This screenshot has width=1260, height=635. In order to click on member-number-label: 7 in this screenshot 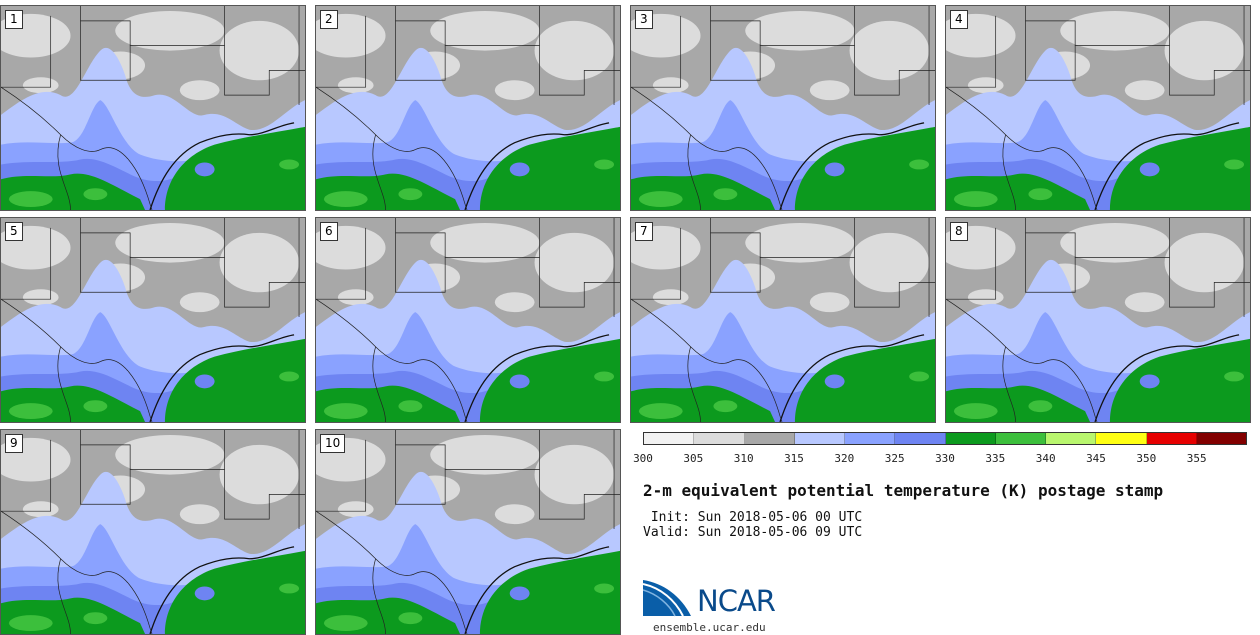, I will do `click(644, 231)`.